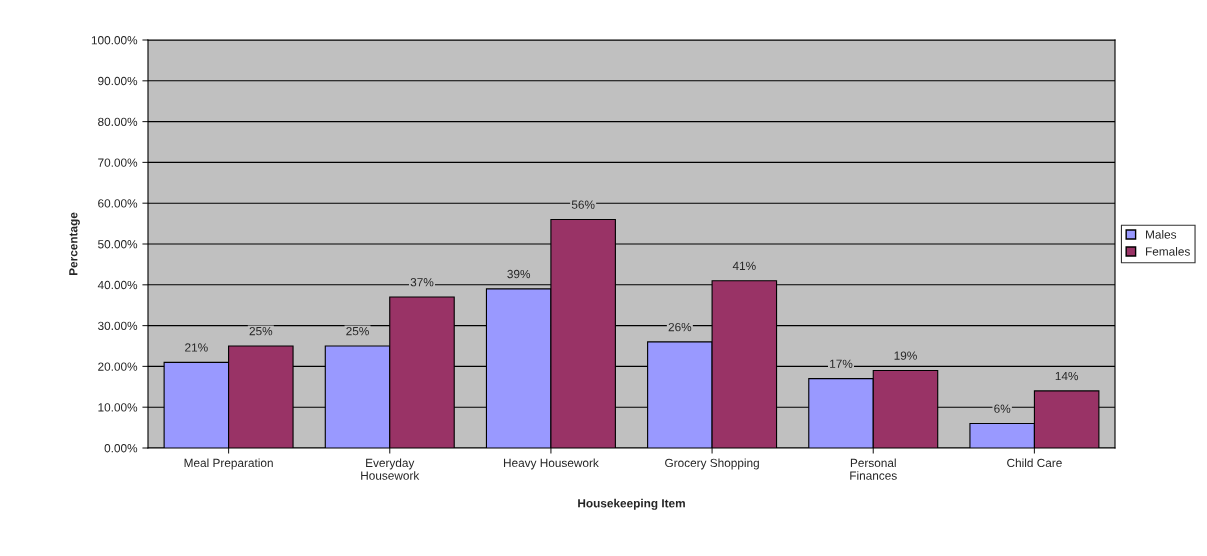 The image size is (1207, 556). What do you see at coordinates (118, 244) in the screenshot?
I see `y-tick-label: 50.00%` at bounding box center [118, 244].